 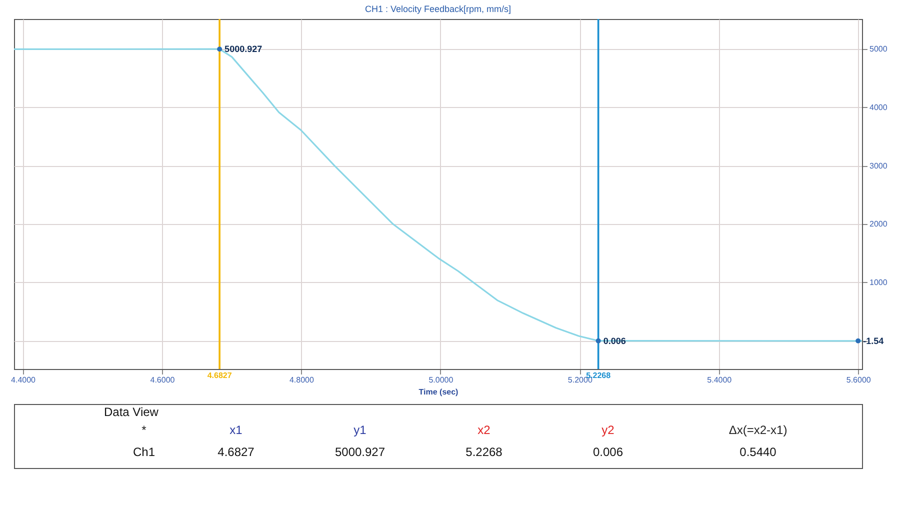 What do you see at coordinates (236, 452) in the screenshot?
I see `text: 4.6827` at bounding box center [236, 452].